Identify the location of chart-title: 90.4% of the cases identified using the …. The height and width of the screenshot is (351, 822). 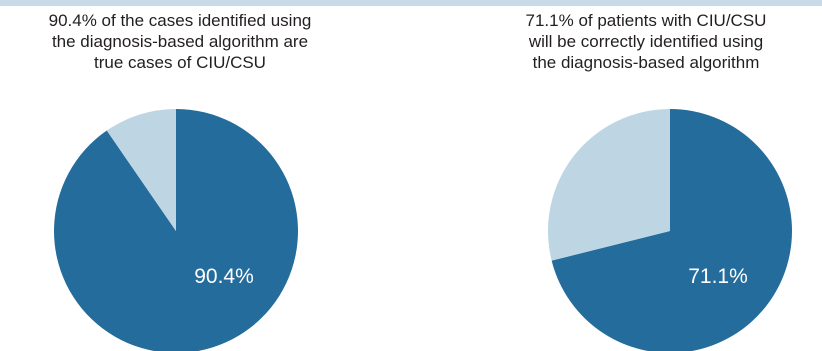
(180, 41).